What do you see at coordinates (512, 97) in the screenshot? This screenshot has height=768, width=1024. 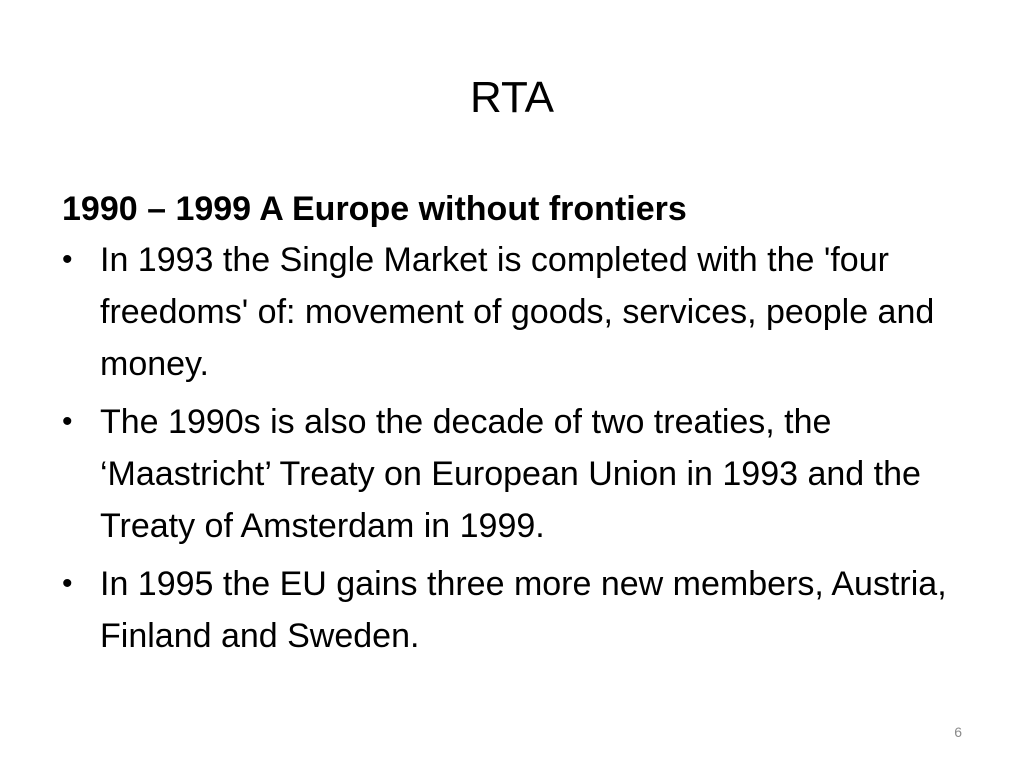 I see `slide-title: RTA` at bounding box center [512, 97].